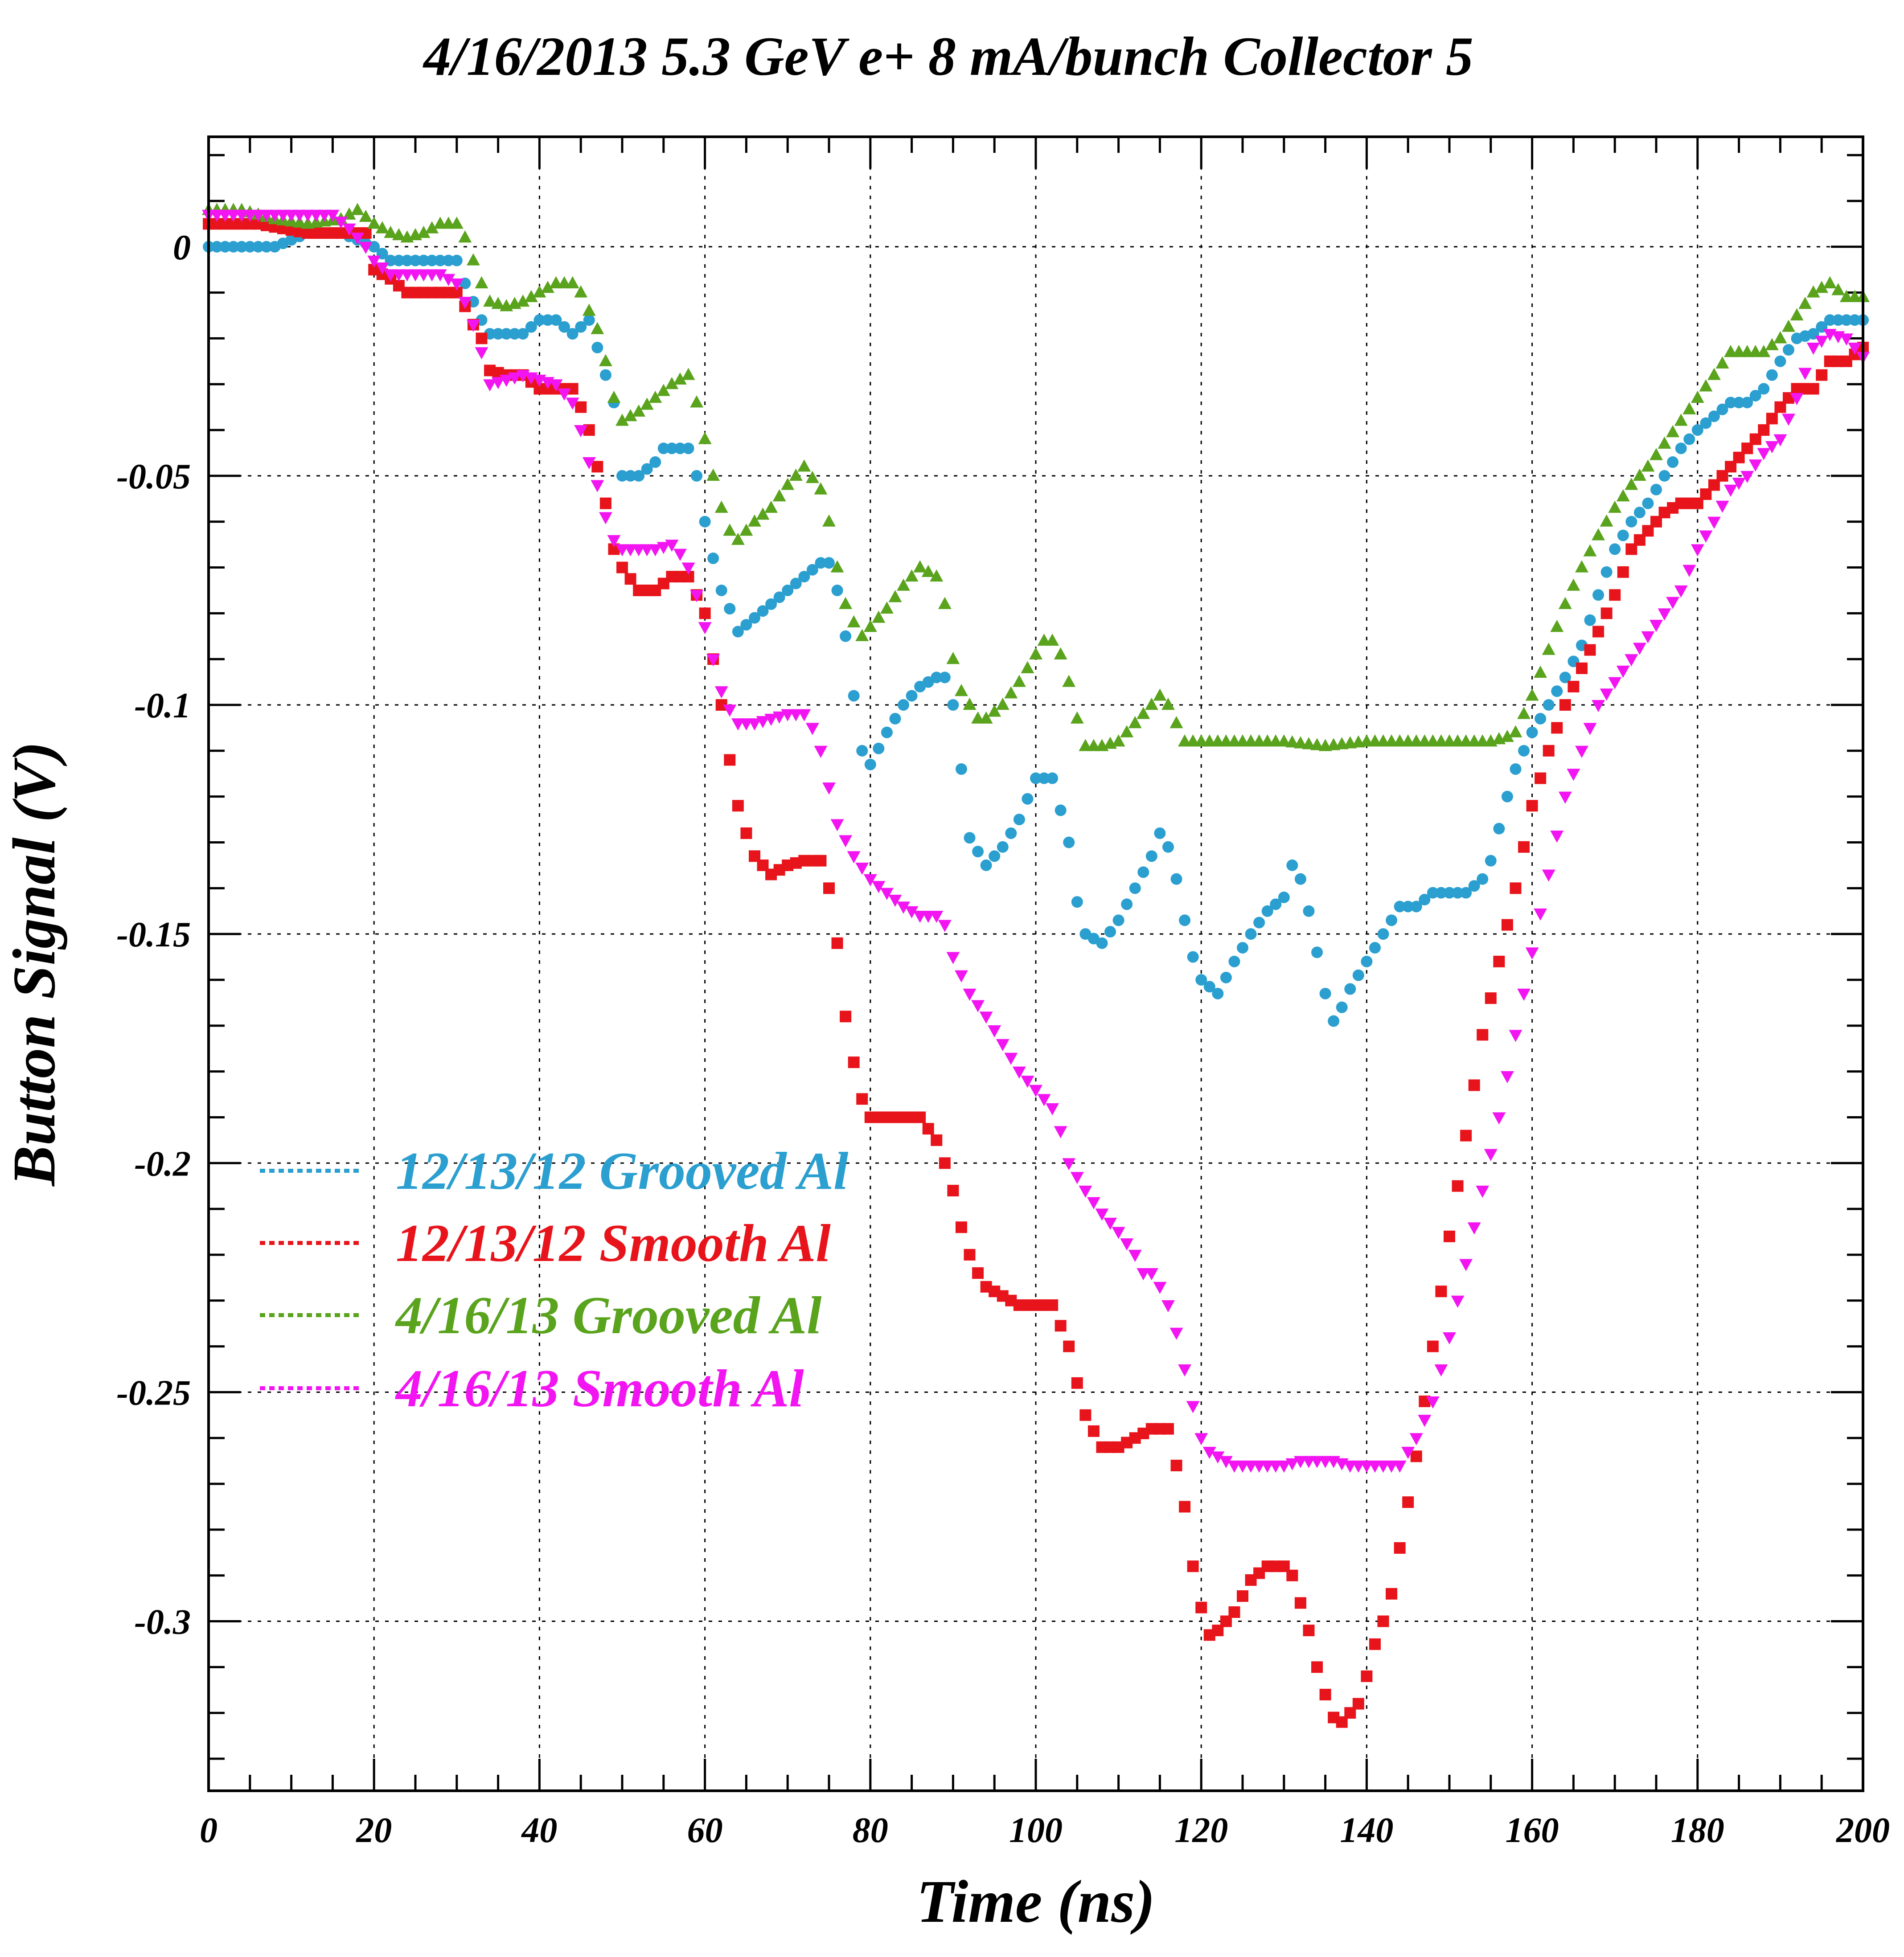 The height and width of the screenshot is (1957, 1904). Describe the element at coordinates (182, 247) in the screenshot. I see `y-tick-label: 0` at that location.